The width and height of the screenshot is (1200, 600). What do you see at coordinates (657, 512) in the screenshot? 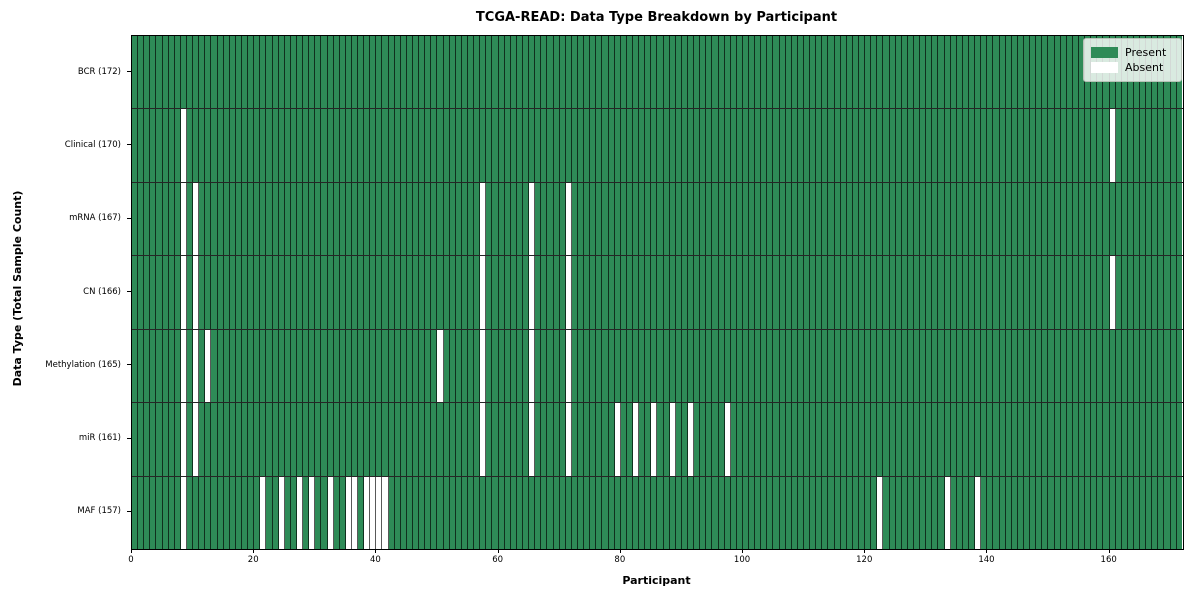
I see `heatmap-row` at bounding box center [657, 512].